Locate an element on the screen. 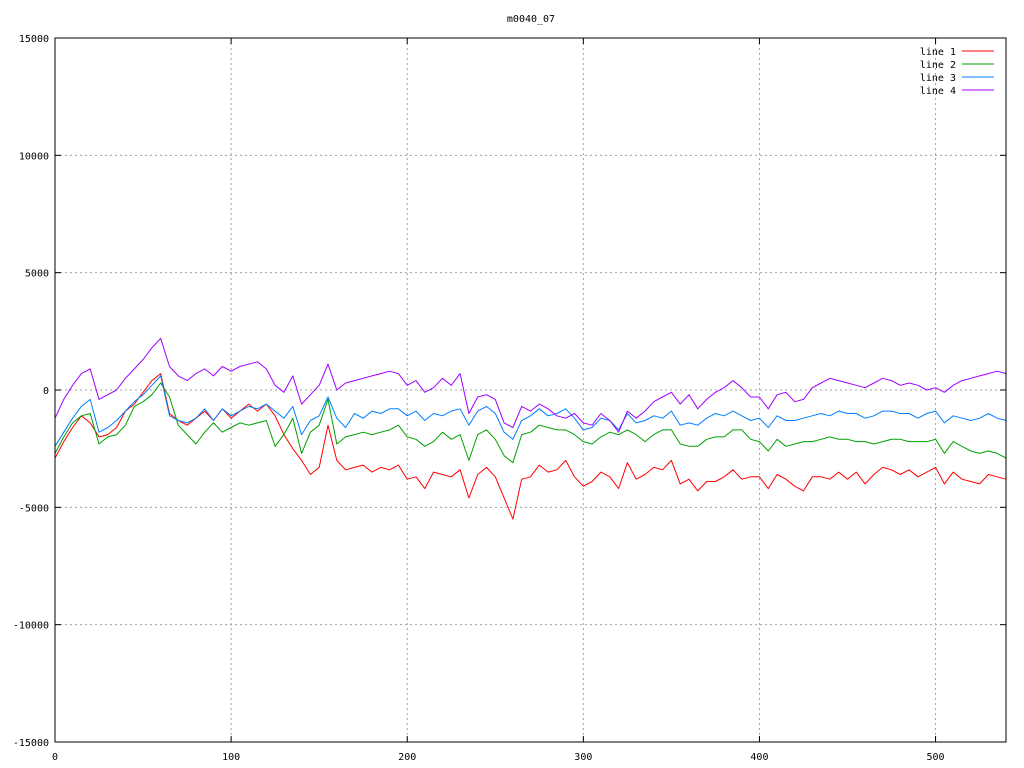 This screenshot has width=1024, height=768. x-tick-label: 400 is located at coordinates (759, 757).